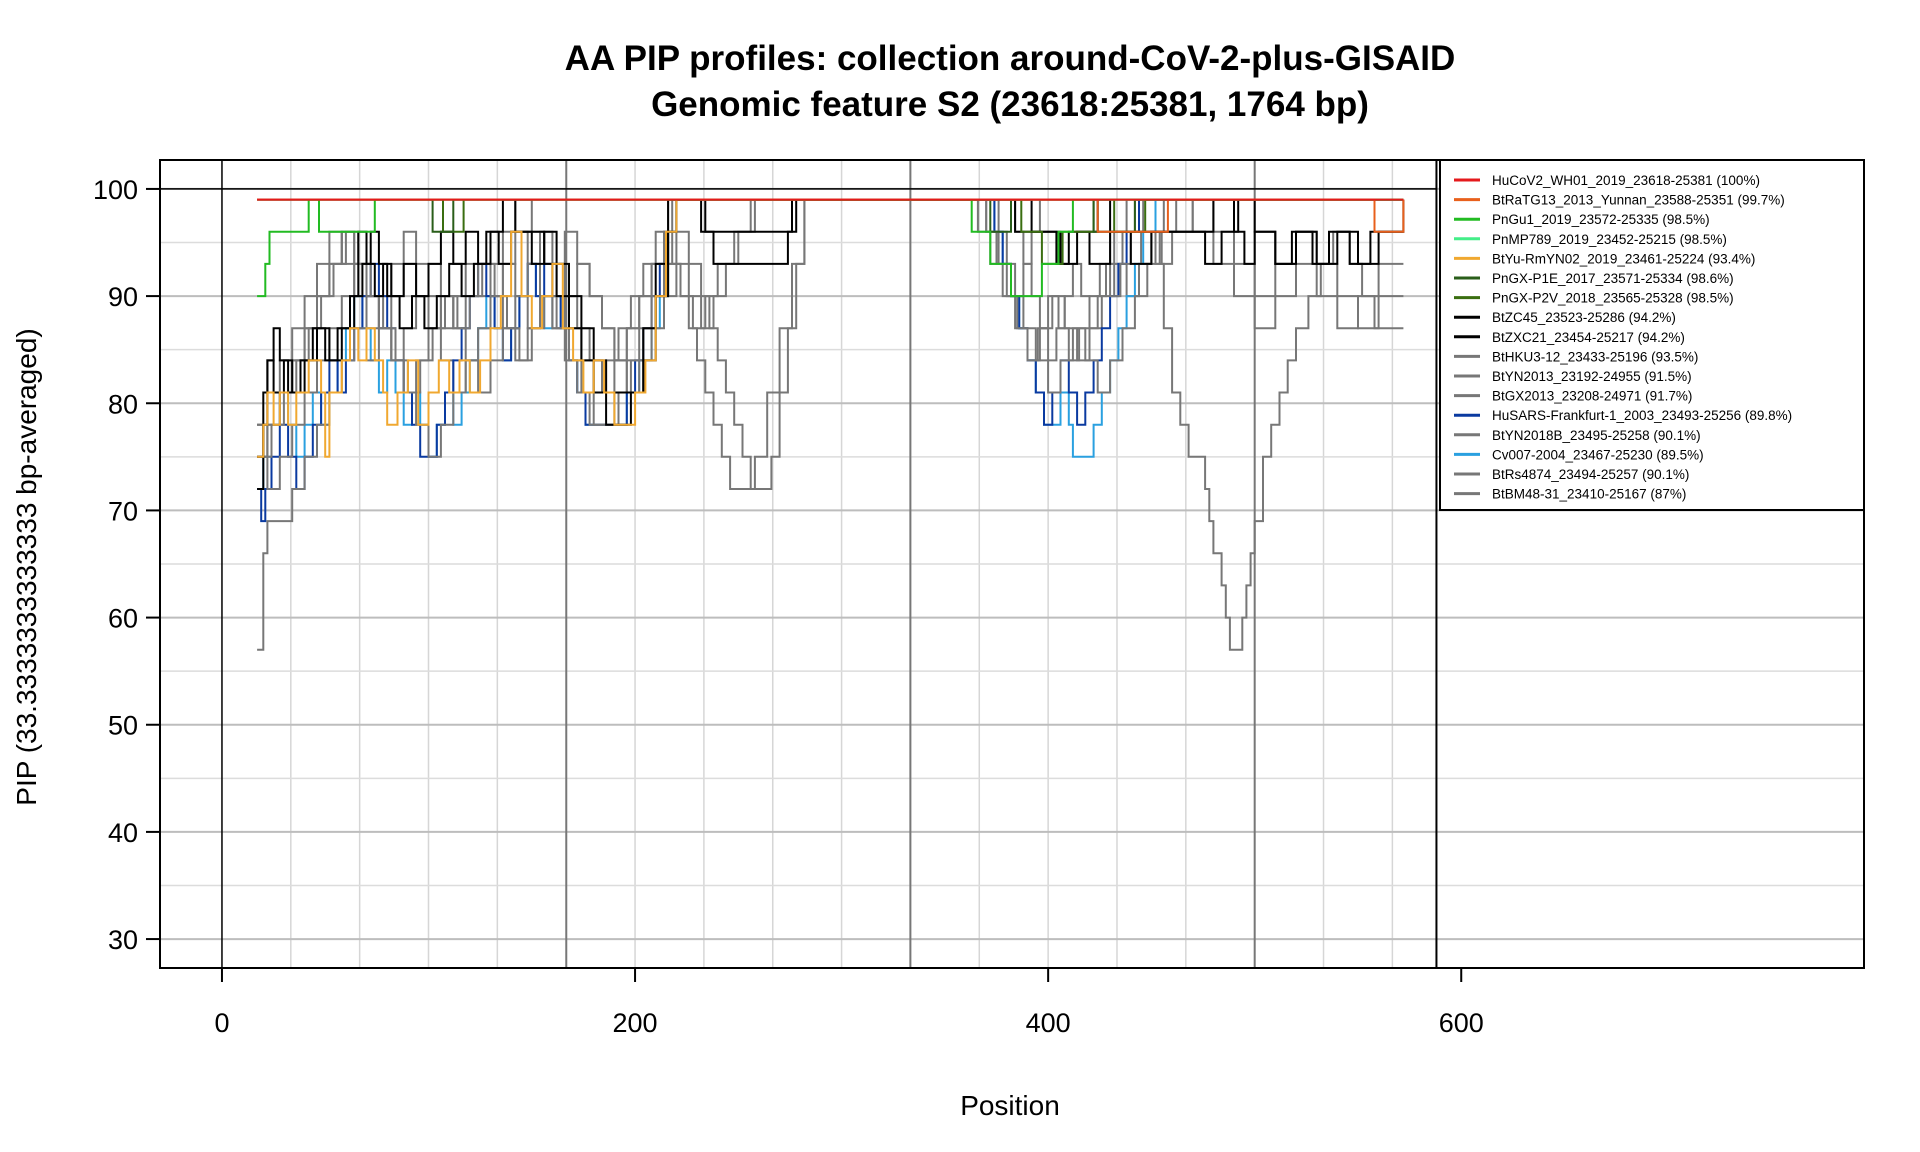 This screenshot has width=1920, height=1152. Describe the element at coordinates (123, 511) in the screenshot. I see `y-tick-label: 70` at that location.